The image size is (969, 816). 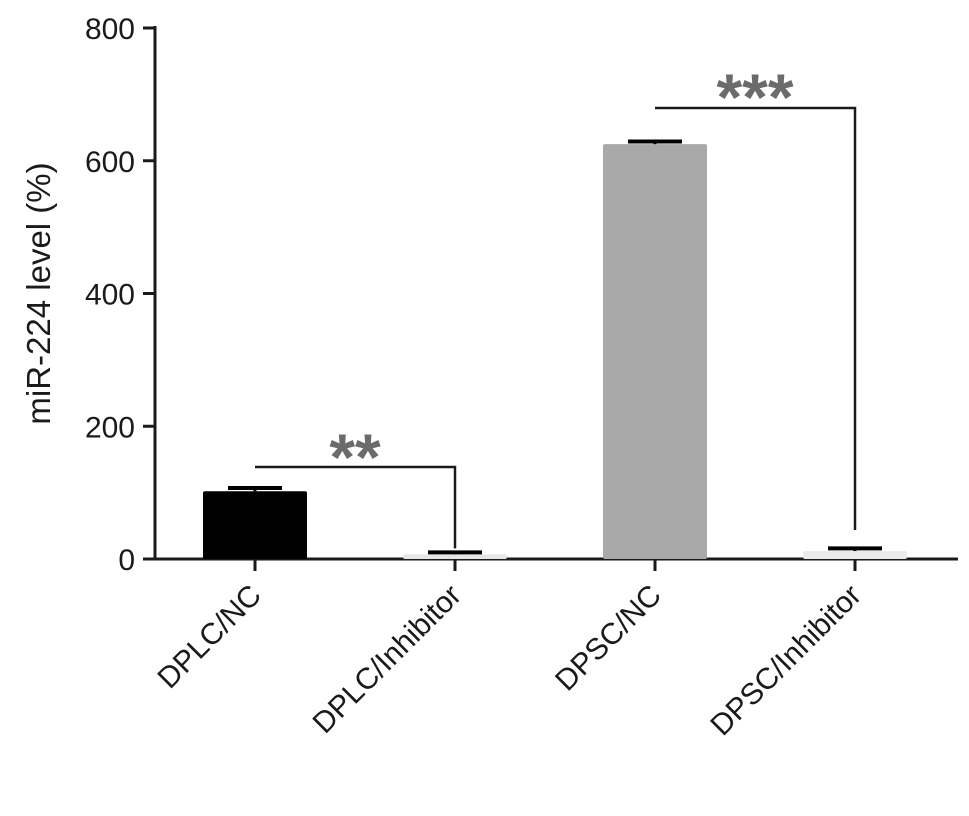 What do you see at coordinates (38, 293) in the screenshot?
I see `y-axis-label: miR-224 level (%)` at bounding box center [38, 293].